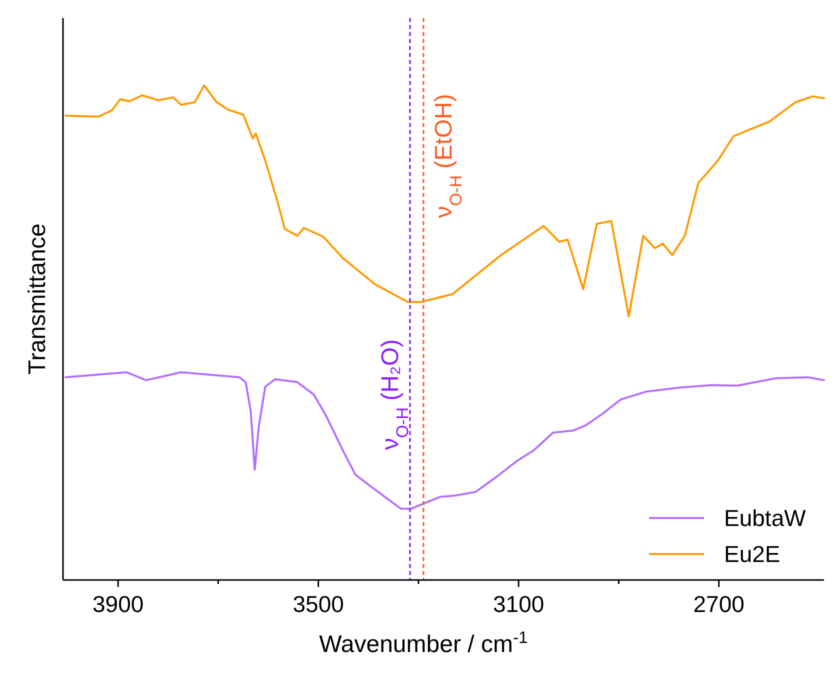  Describe the element at coordinates (118, 604) in the screenshot. I see `x-tick-label: 3900` at that location.